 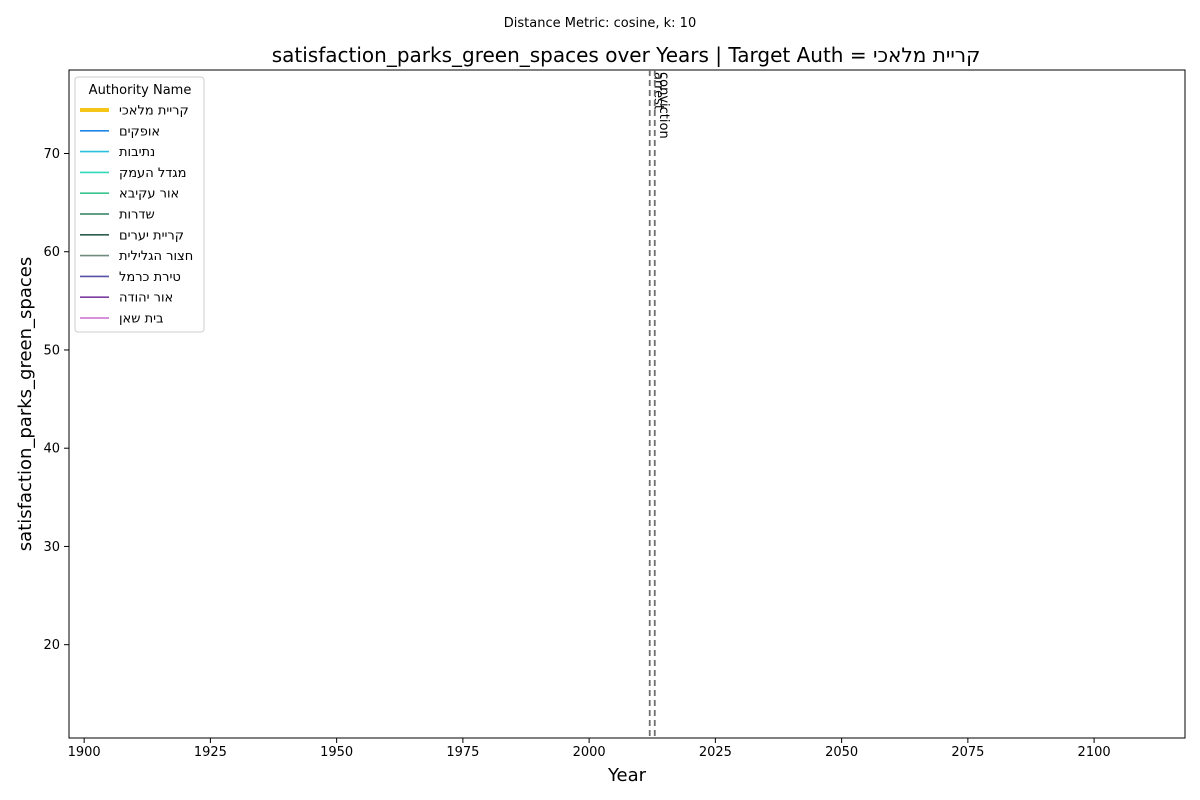 I want to click on legend-label: שדרות, so click(x=137, y=215).